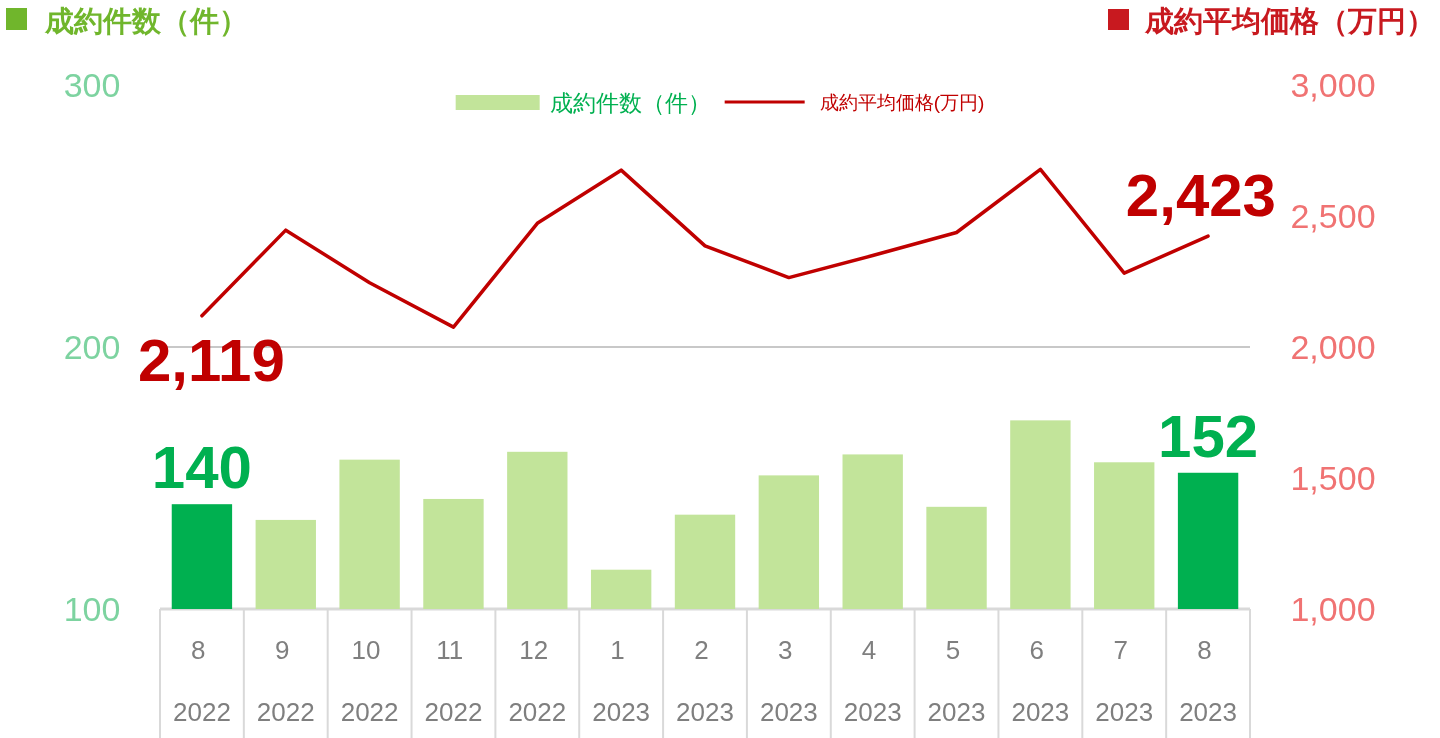 The width and height of the screenshot is (1440, 738). What do you see at coordinates (1333, 347) in the screenshot?
I see `y2-tick-label: 2,000` at bounding box center [1333, 347].